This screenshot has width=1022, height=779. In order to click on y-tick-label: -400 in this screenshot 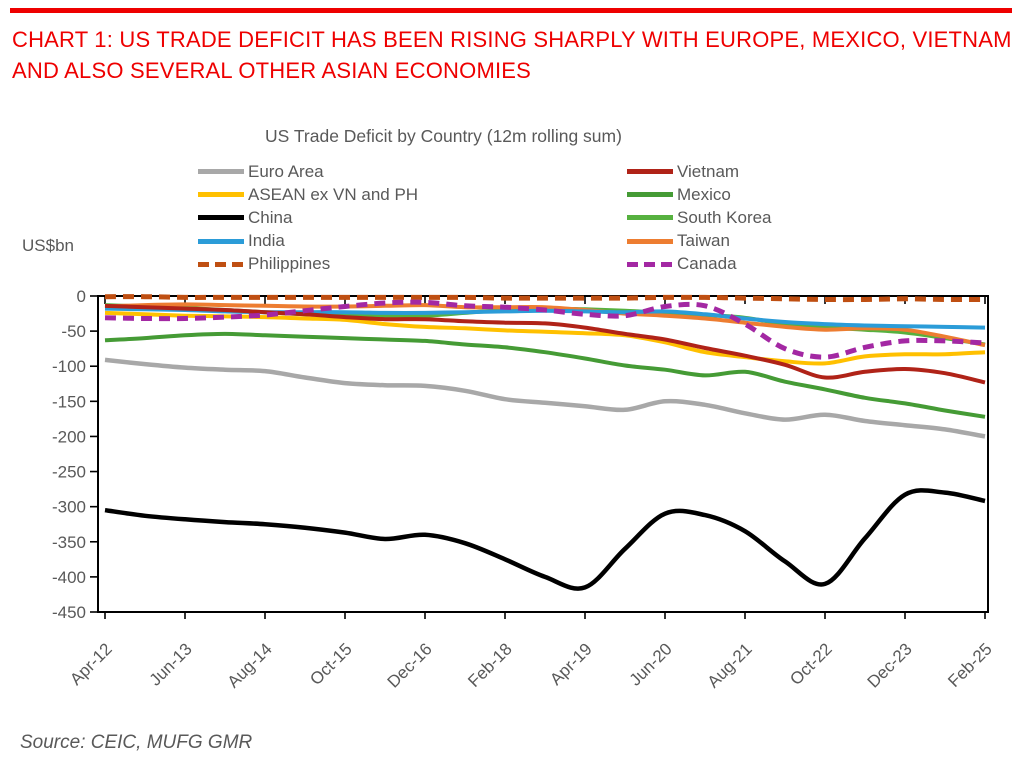, I will do `click(69, 577)`.